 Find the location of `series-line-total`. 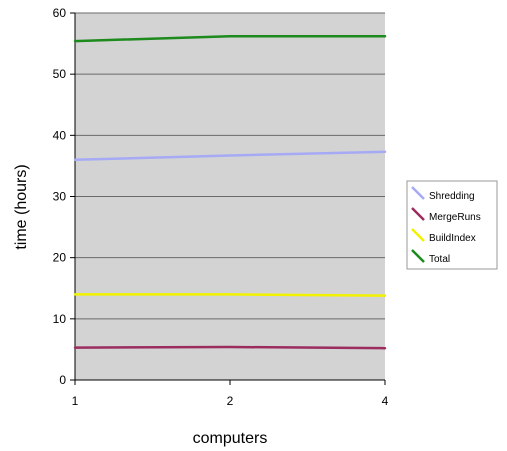

series-line-total is located at coordinates (230, 38).